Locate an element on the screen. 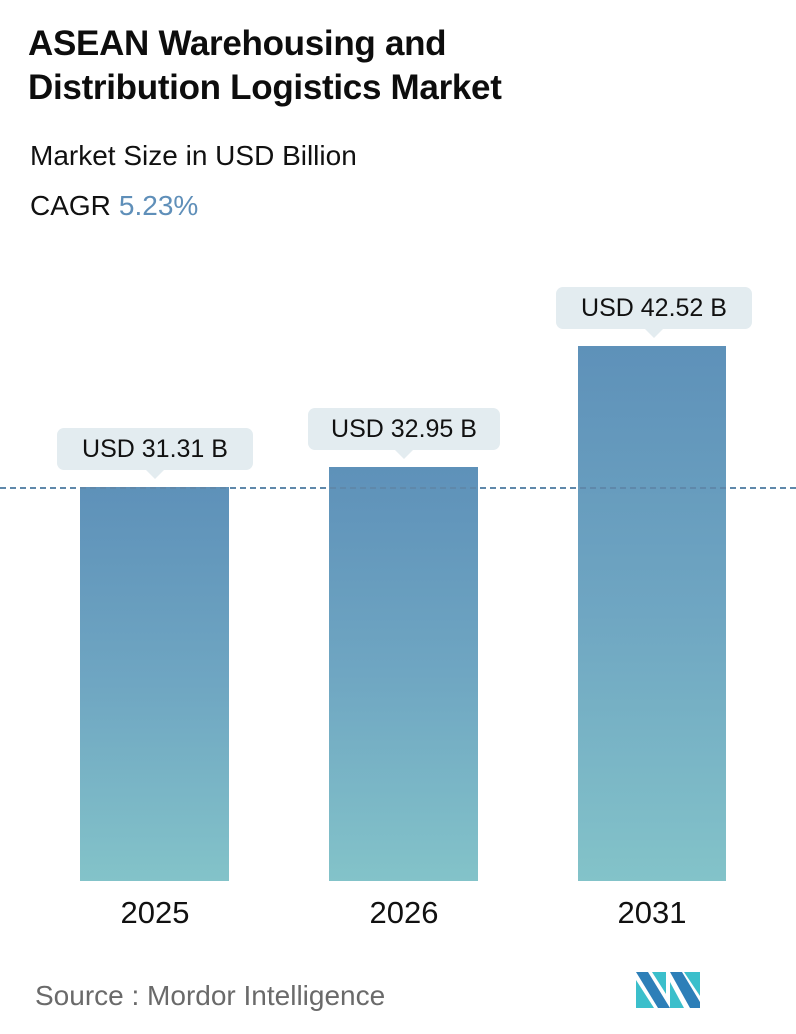 The height and width of the screenshot is (1034, 796). bar-2026 is located at coordinates (403, 674).